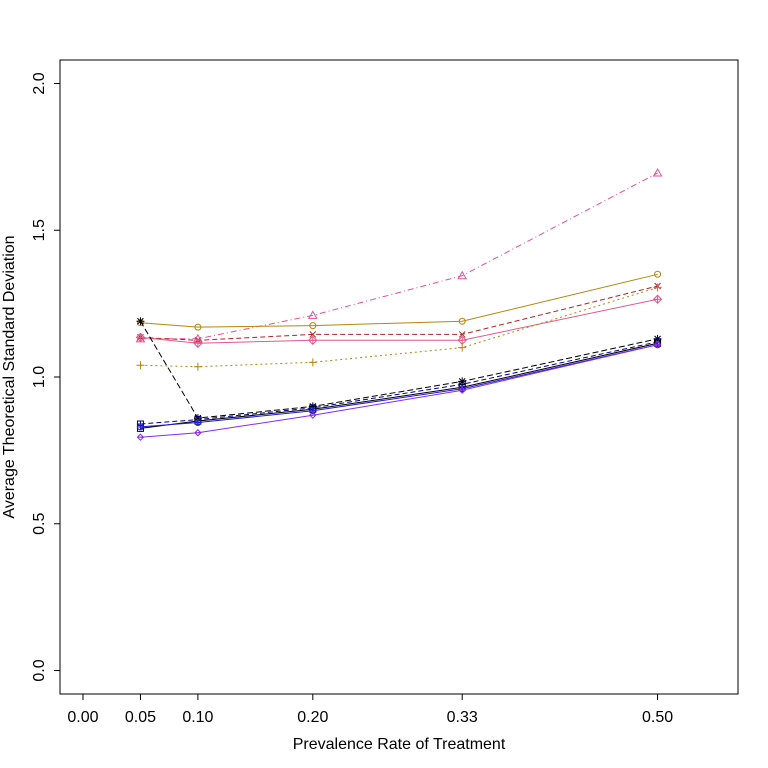 The width and height of the screenshot is (768, 768). I want to click on x-tick-label: 0.10, so click(197, 717).